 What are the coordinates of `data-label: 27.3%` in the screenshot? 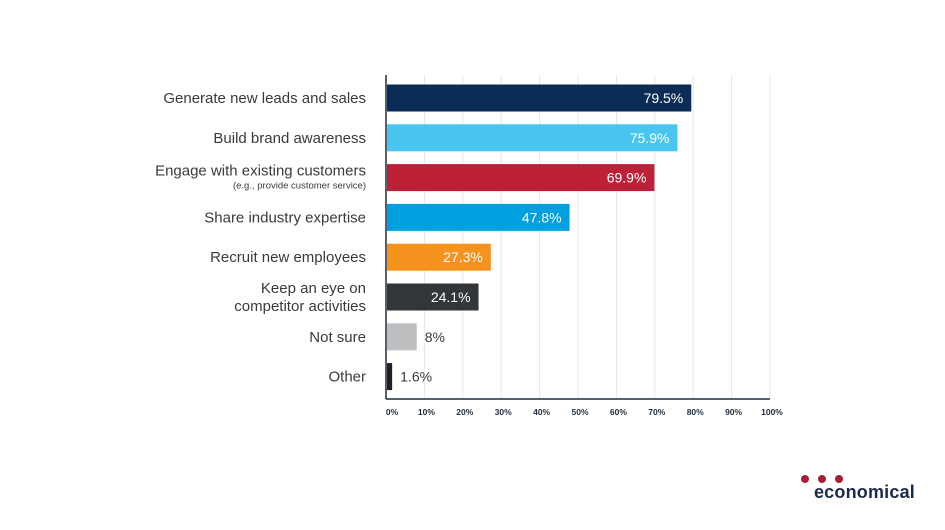 It's located at (463, 257).